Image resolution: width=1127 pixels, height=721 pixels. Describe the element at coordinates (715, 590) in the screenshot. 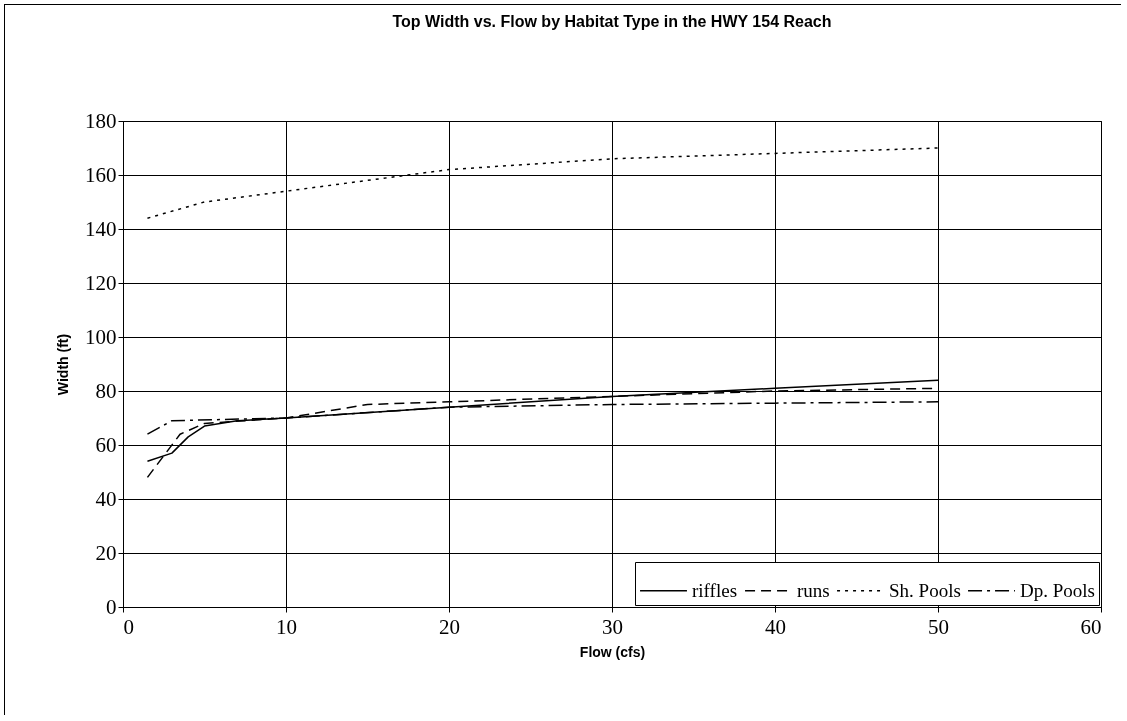

I see `legend-label: riffles` at that location.